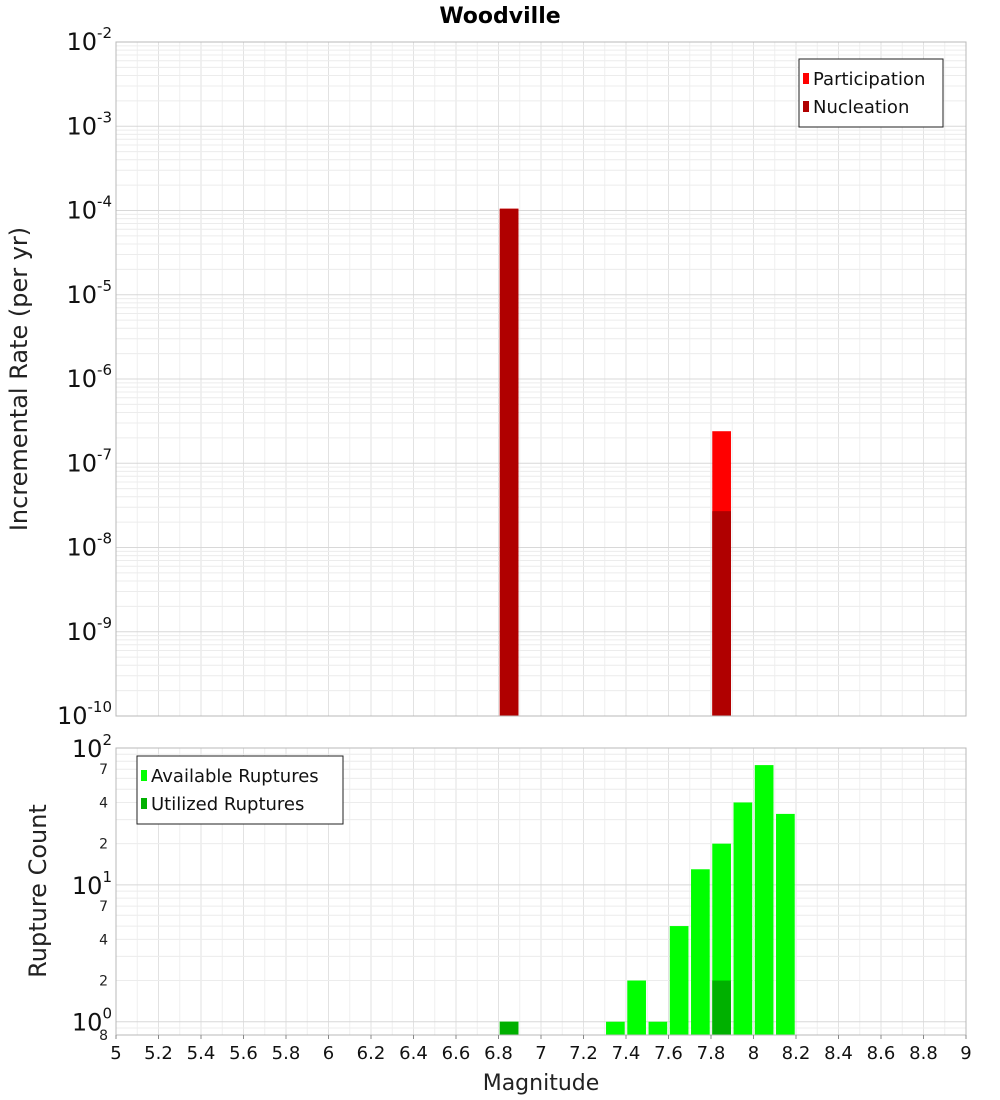  Describe the element at coordinates (243, 1053) in the screenshot. I see `x-tick-label: 5.6` at that location.